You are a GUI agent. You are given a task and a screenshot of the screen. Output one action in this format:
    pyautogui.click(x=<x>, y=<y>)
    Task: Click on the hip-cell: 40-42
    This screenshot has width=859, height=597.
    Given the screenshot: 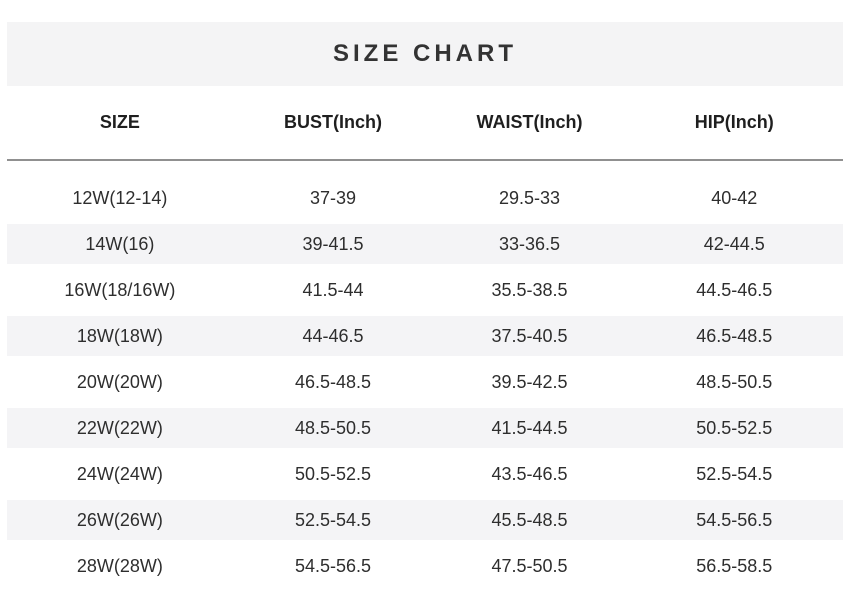 What is the action you would take?
    pyautogui.click(x=734, y=197)
    